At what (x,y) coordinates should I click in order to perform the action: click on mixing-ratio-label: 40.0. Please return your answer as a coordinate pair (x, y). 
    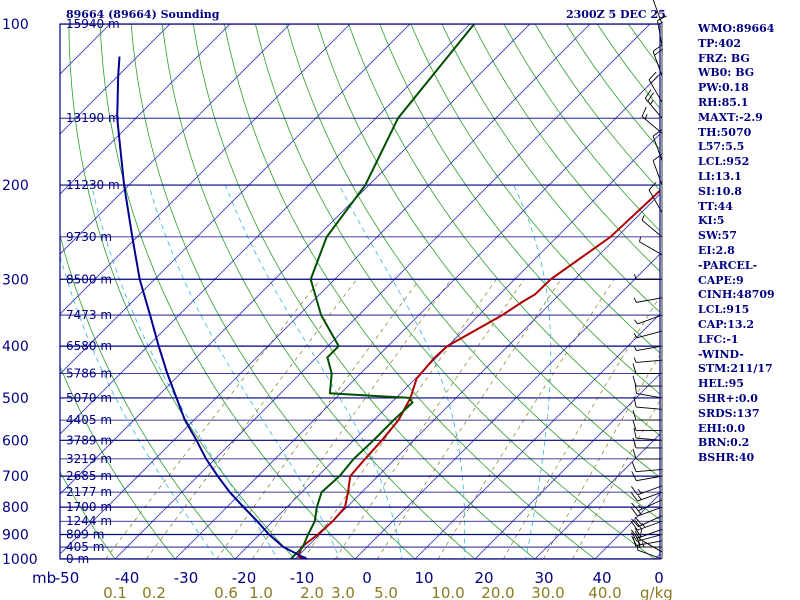
    Looking at the image, I should click on (604, 592).